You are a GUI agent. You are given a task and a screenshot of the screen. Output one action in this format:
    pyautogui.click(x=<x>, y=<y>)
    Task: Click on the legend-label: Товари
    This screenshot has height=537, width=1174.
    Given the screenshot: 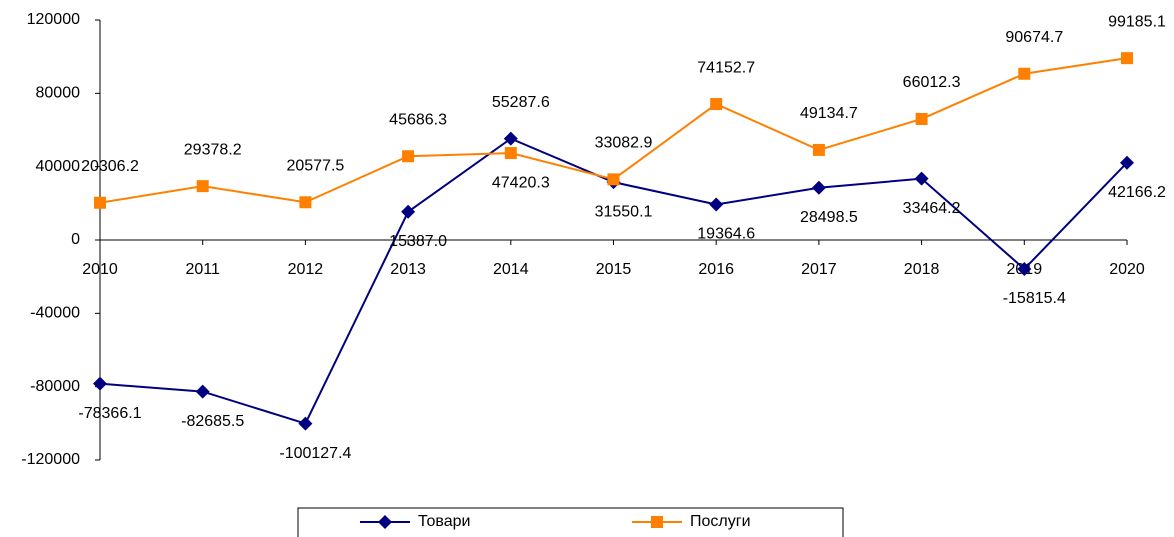 What is the action you would take?
    pyautogui.click(x=444, y=521)
    